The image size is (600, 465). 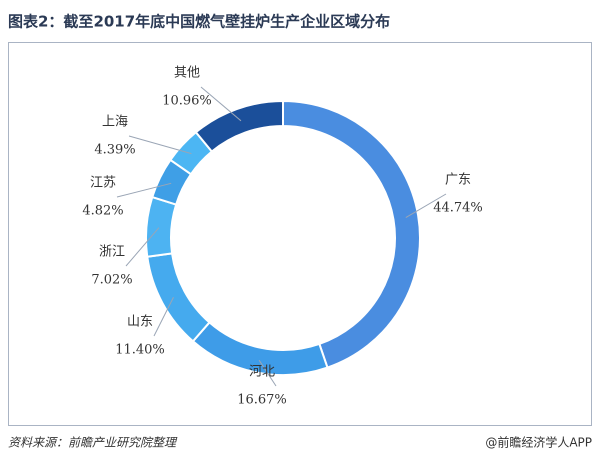 What do you see at coordinates (187, 73) in the screenshot?
I see `category-label: 其他` at bounding box center [187, 73].